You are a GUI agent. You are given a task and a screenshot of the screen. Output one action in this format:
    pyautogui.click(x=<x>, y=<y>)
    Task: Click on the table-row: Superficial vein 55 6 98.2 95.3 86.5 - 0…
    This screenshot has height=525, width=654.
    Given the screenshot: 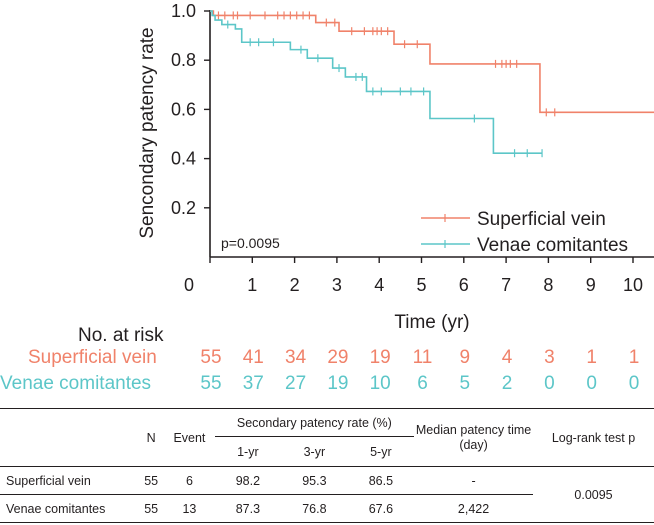 What is the action you would take?
    pyautogui.click(x=327, y=494)
    